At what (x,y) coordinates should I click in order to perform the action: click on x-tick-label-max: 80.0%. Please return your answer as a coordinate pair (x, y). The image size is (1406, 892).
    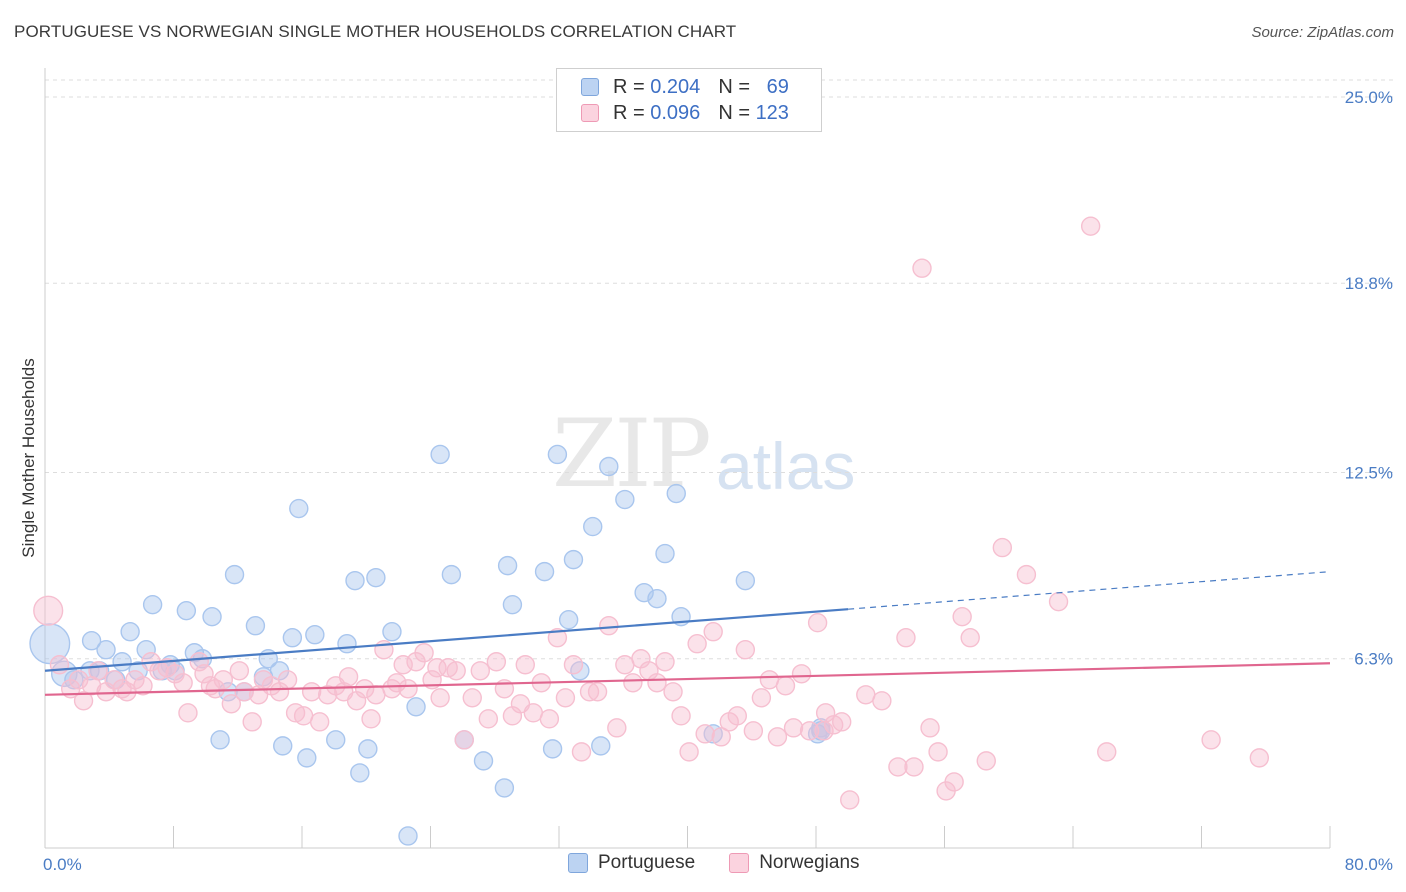
    Looking at the image, I should click on (1369, 864).